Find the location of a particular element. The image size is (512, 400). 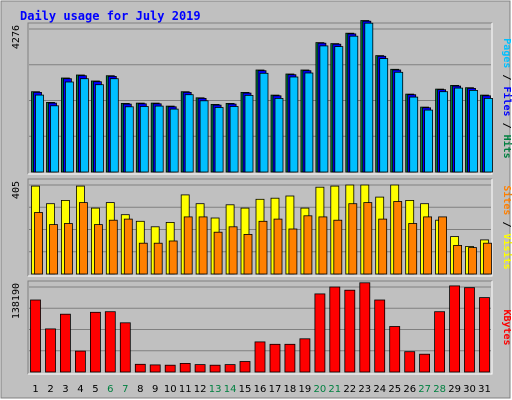

ytick-label-top: 4276 is located at coordinates (16, 37).